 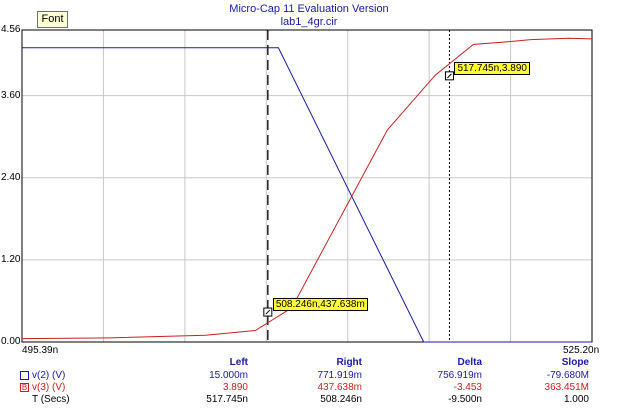 I want to click on y-tick-label: 2.40, so click(x=11, y=177).